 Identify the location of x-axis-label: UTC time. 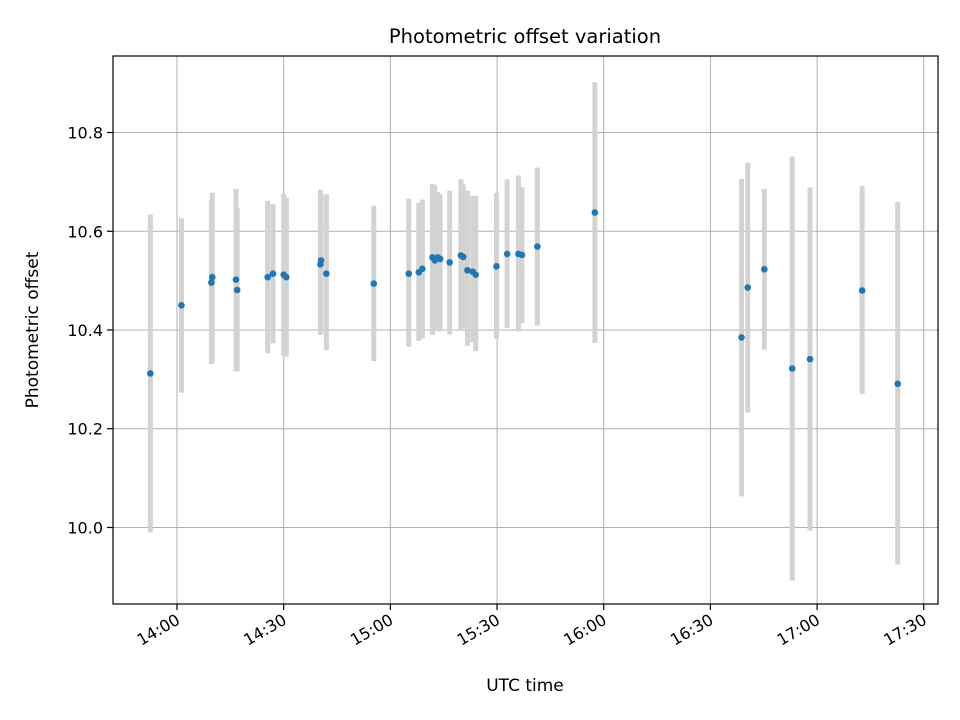
(525, 686).